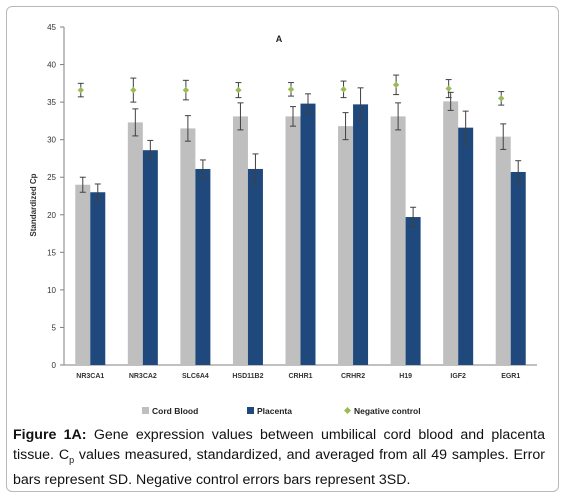 The height and width of the screenshot is (498, 565). I want to click on point-negative-control-crhr1, so click(291, 89).